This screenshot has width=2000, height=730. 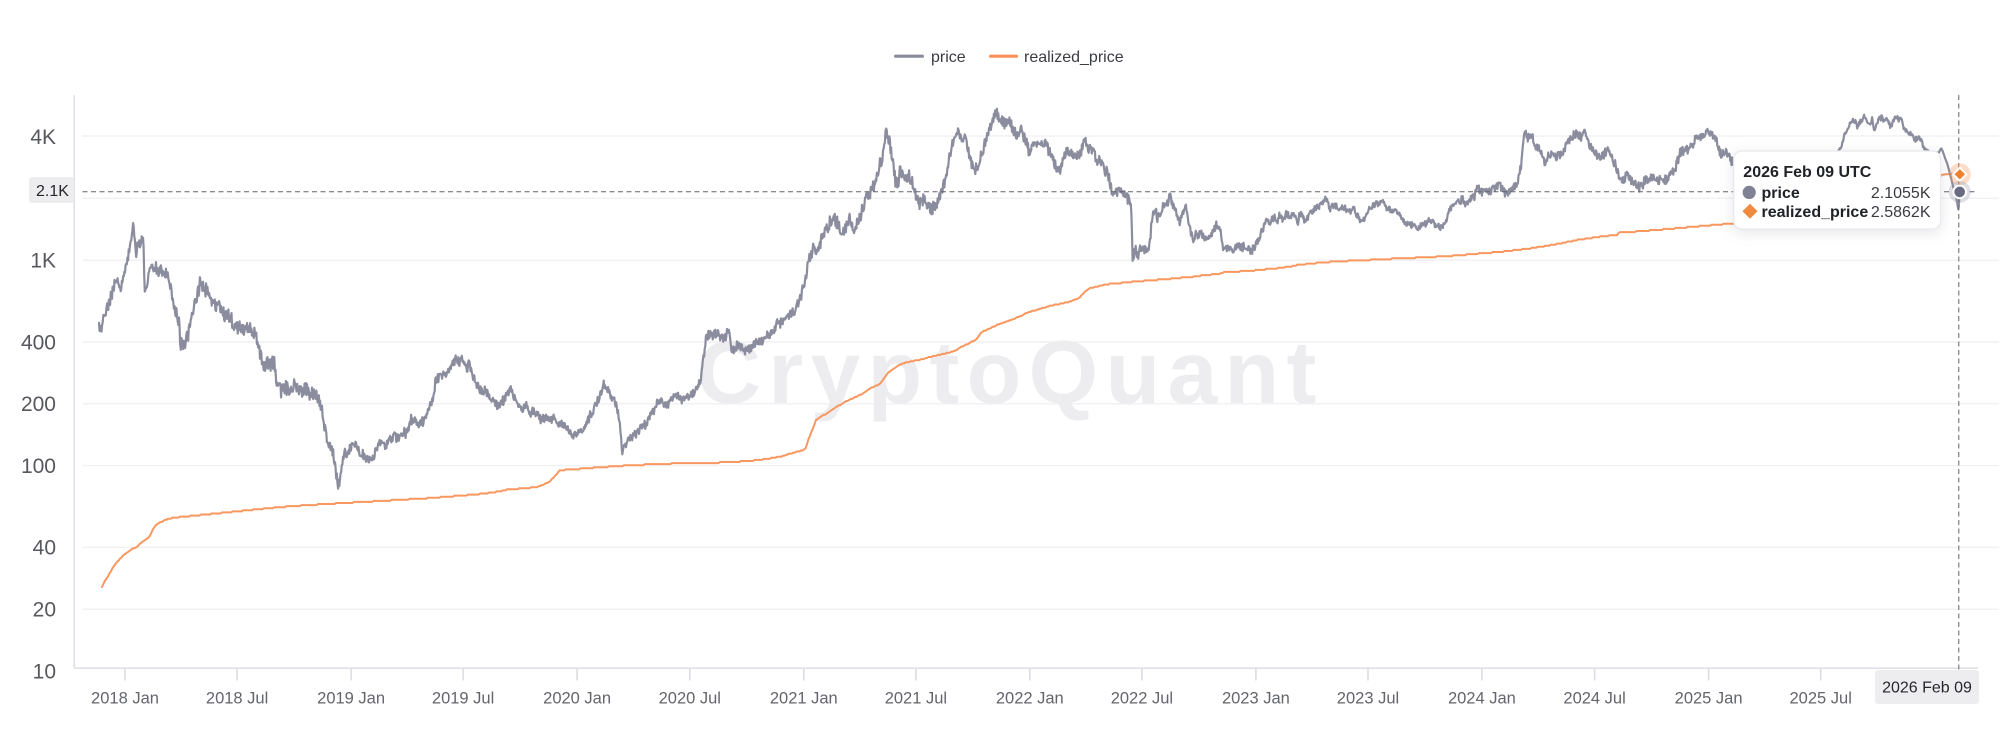 What do you see at coordinates (44, 610) in the screenshot?
I see `svg-text: 20` at bounding box center [44, 610].